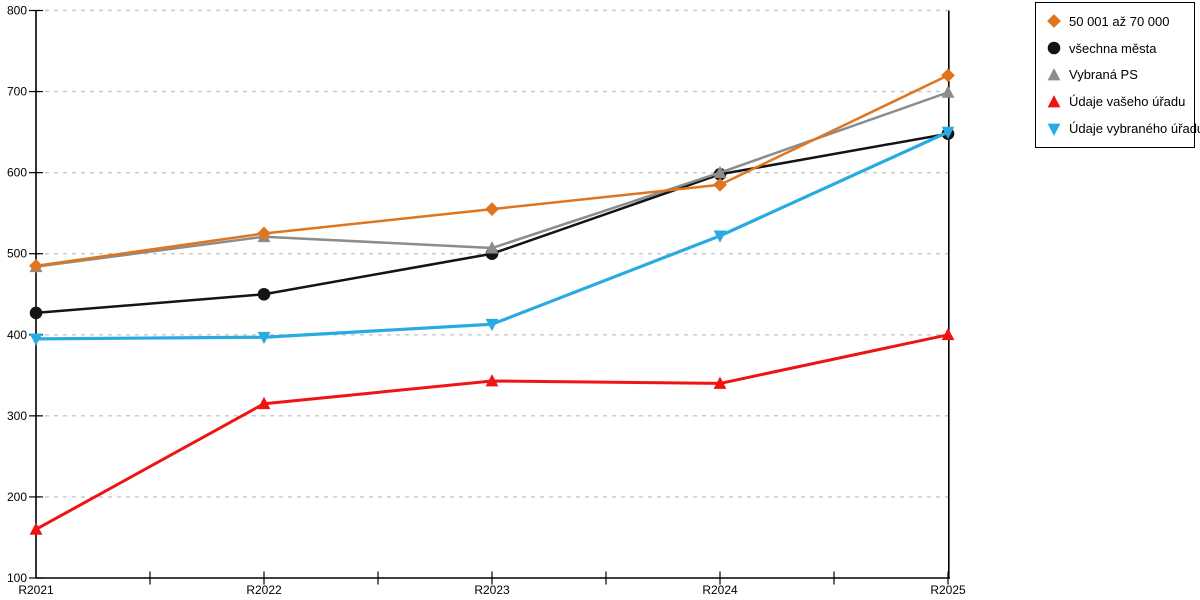  I want to click on diamond-legend-icon, so click(1054, 21).